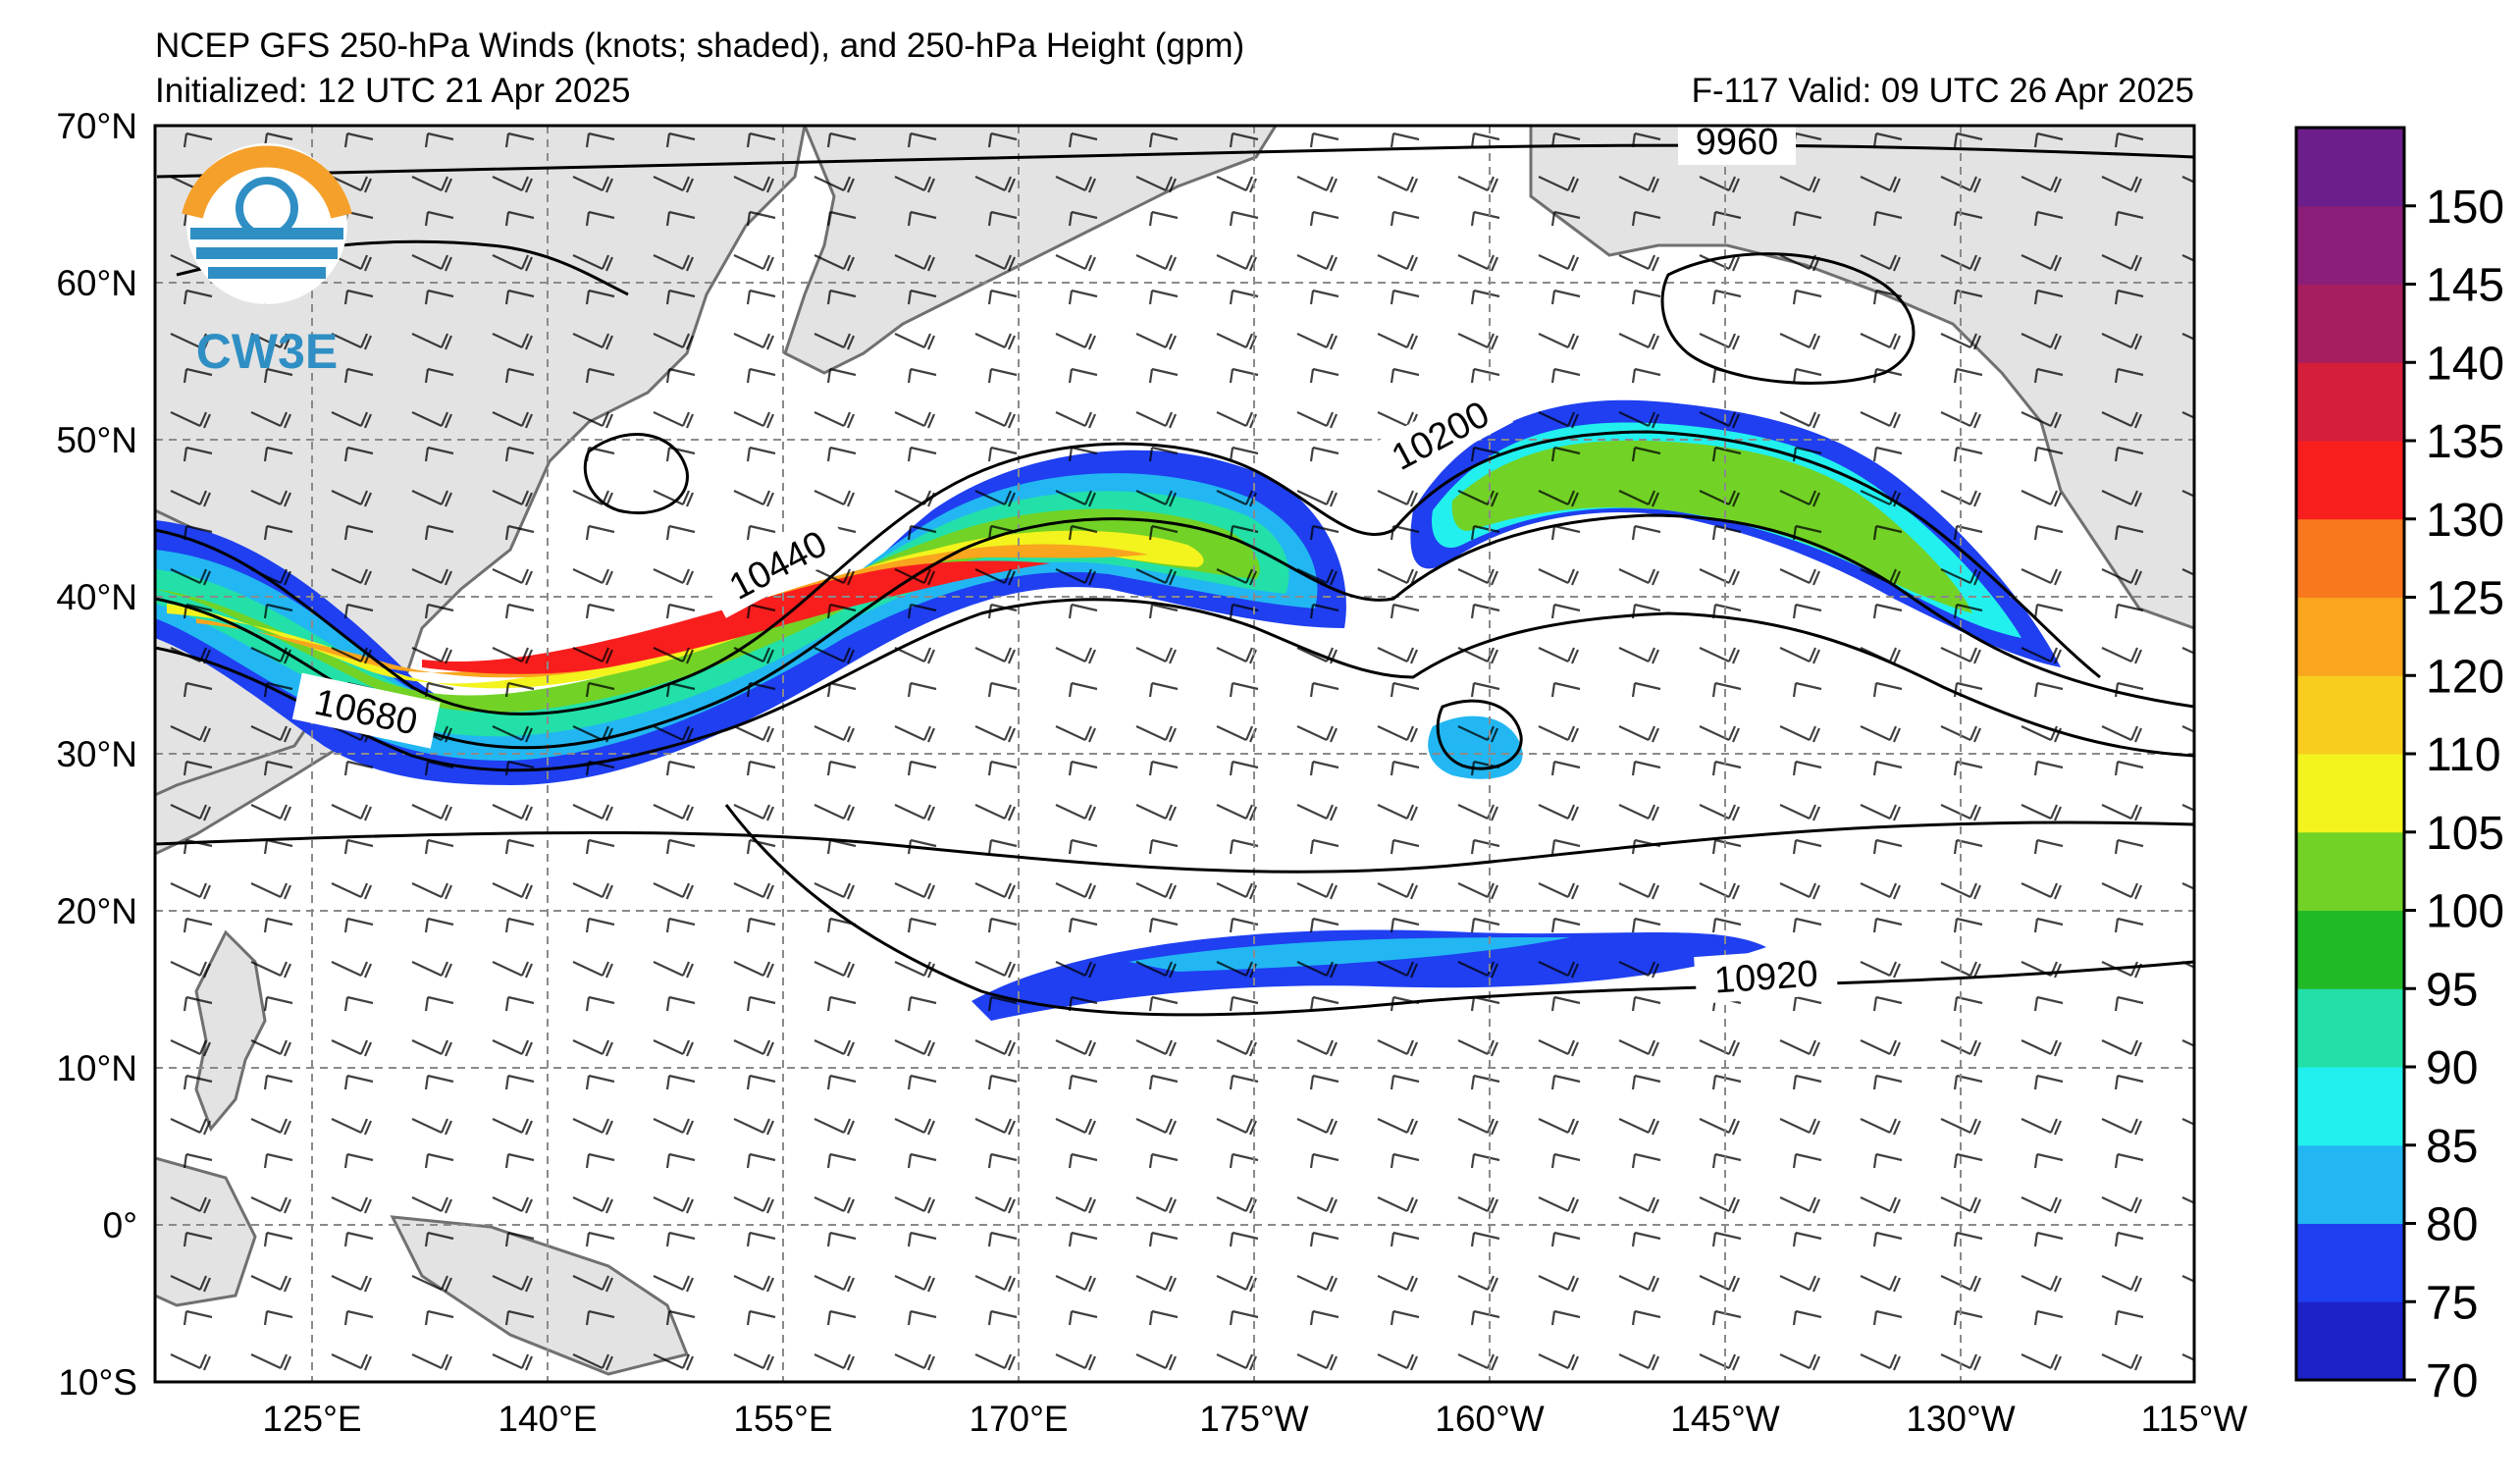  Describe the element at coordinates (547, 1419) in the screenshot. I see `lon-label: 140°E` at that location.